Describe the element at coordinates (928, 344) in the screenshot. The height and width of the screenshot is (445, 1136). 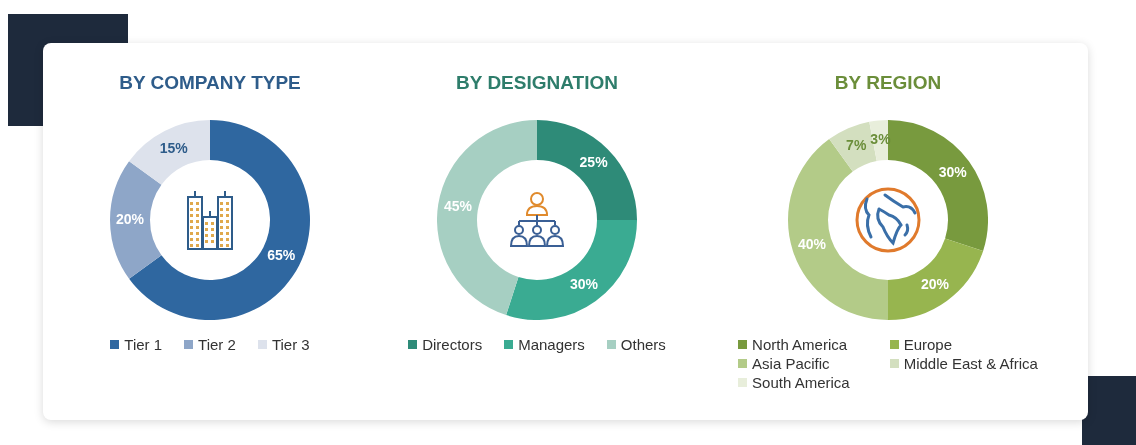
I see `legend-label: Europe` at that location.